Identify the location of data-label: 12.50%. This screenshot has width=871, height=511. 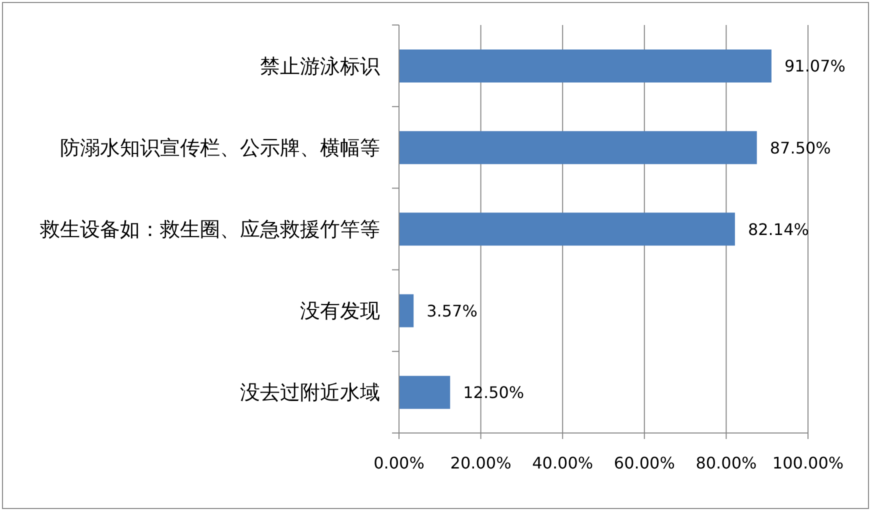
(493, 392).